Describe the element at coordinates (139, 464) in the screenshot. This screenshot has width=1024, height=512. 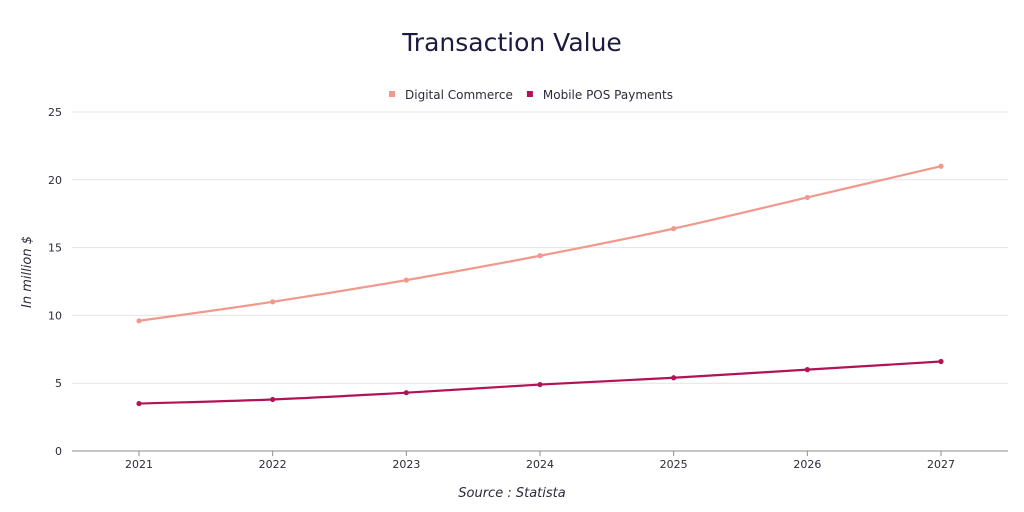
I see `x-tick-label: 2021` at that location.